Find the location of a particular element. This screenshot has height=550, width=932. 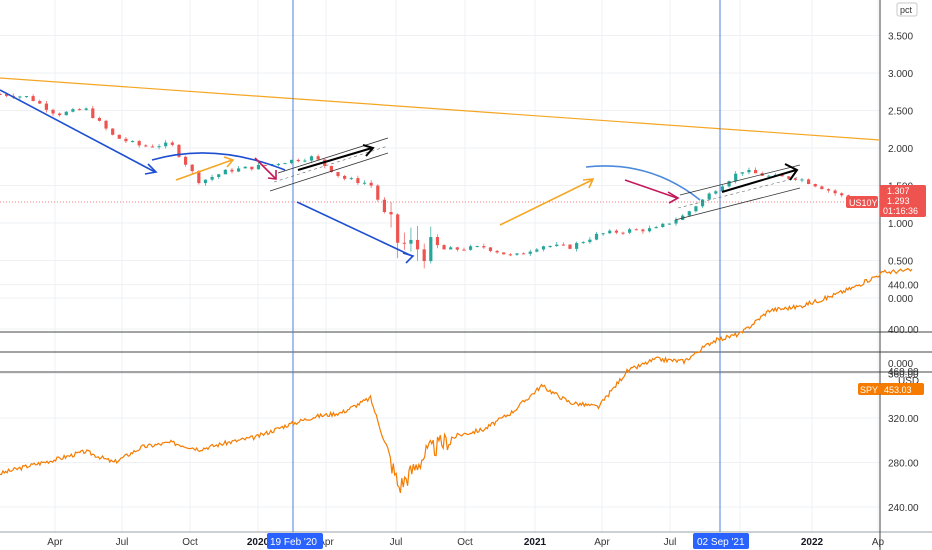

y-axis-bottom: 440.00 400.00 360.00 320.00 280.00 240.00 is located at coordinates (903, 397).